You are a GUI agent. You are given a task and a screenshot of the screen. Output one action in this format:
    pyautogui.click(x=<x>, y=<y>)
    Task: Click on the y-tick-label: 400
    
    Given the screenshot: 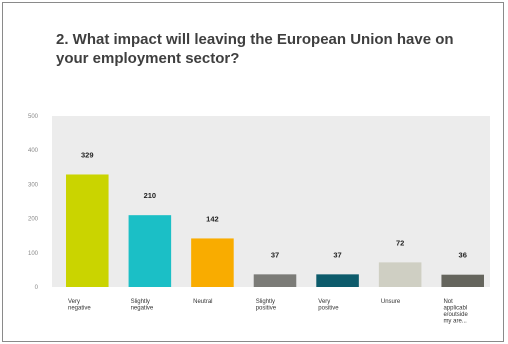 What is the action you would take?
    pyautogui.click(x=33, y=151)
    